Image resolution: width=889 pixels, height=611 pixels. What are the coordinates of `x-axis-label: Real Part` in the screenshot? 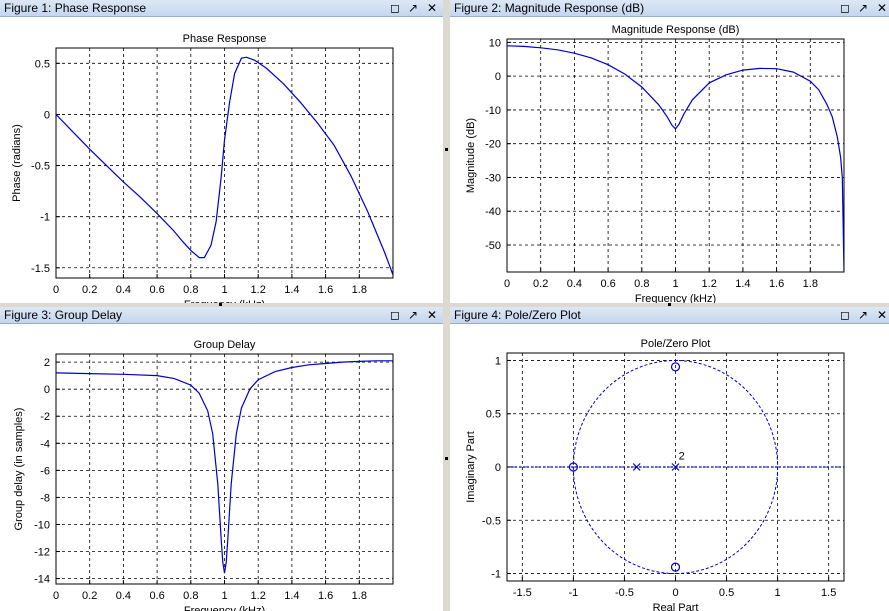 It's located at (676, 606).